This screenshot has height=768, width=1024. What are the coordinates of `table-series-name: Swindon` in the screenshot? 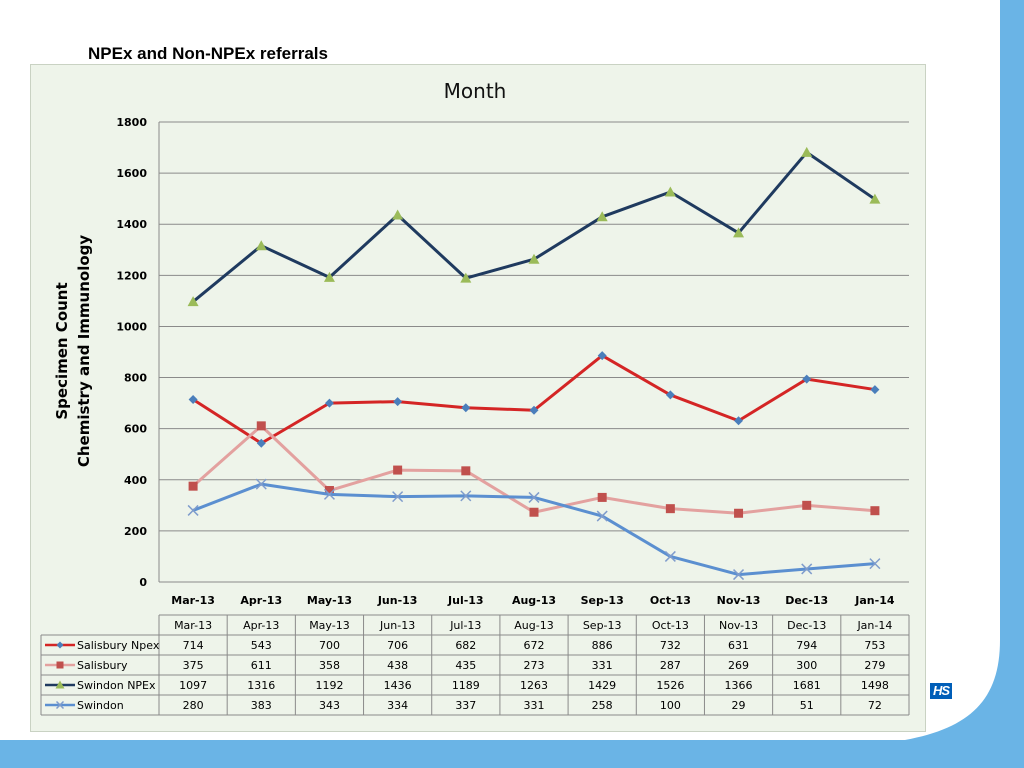 It's located at (100, 705).